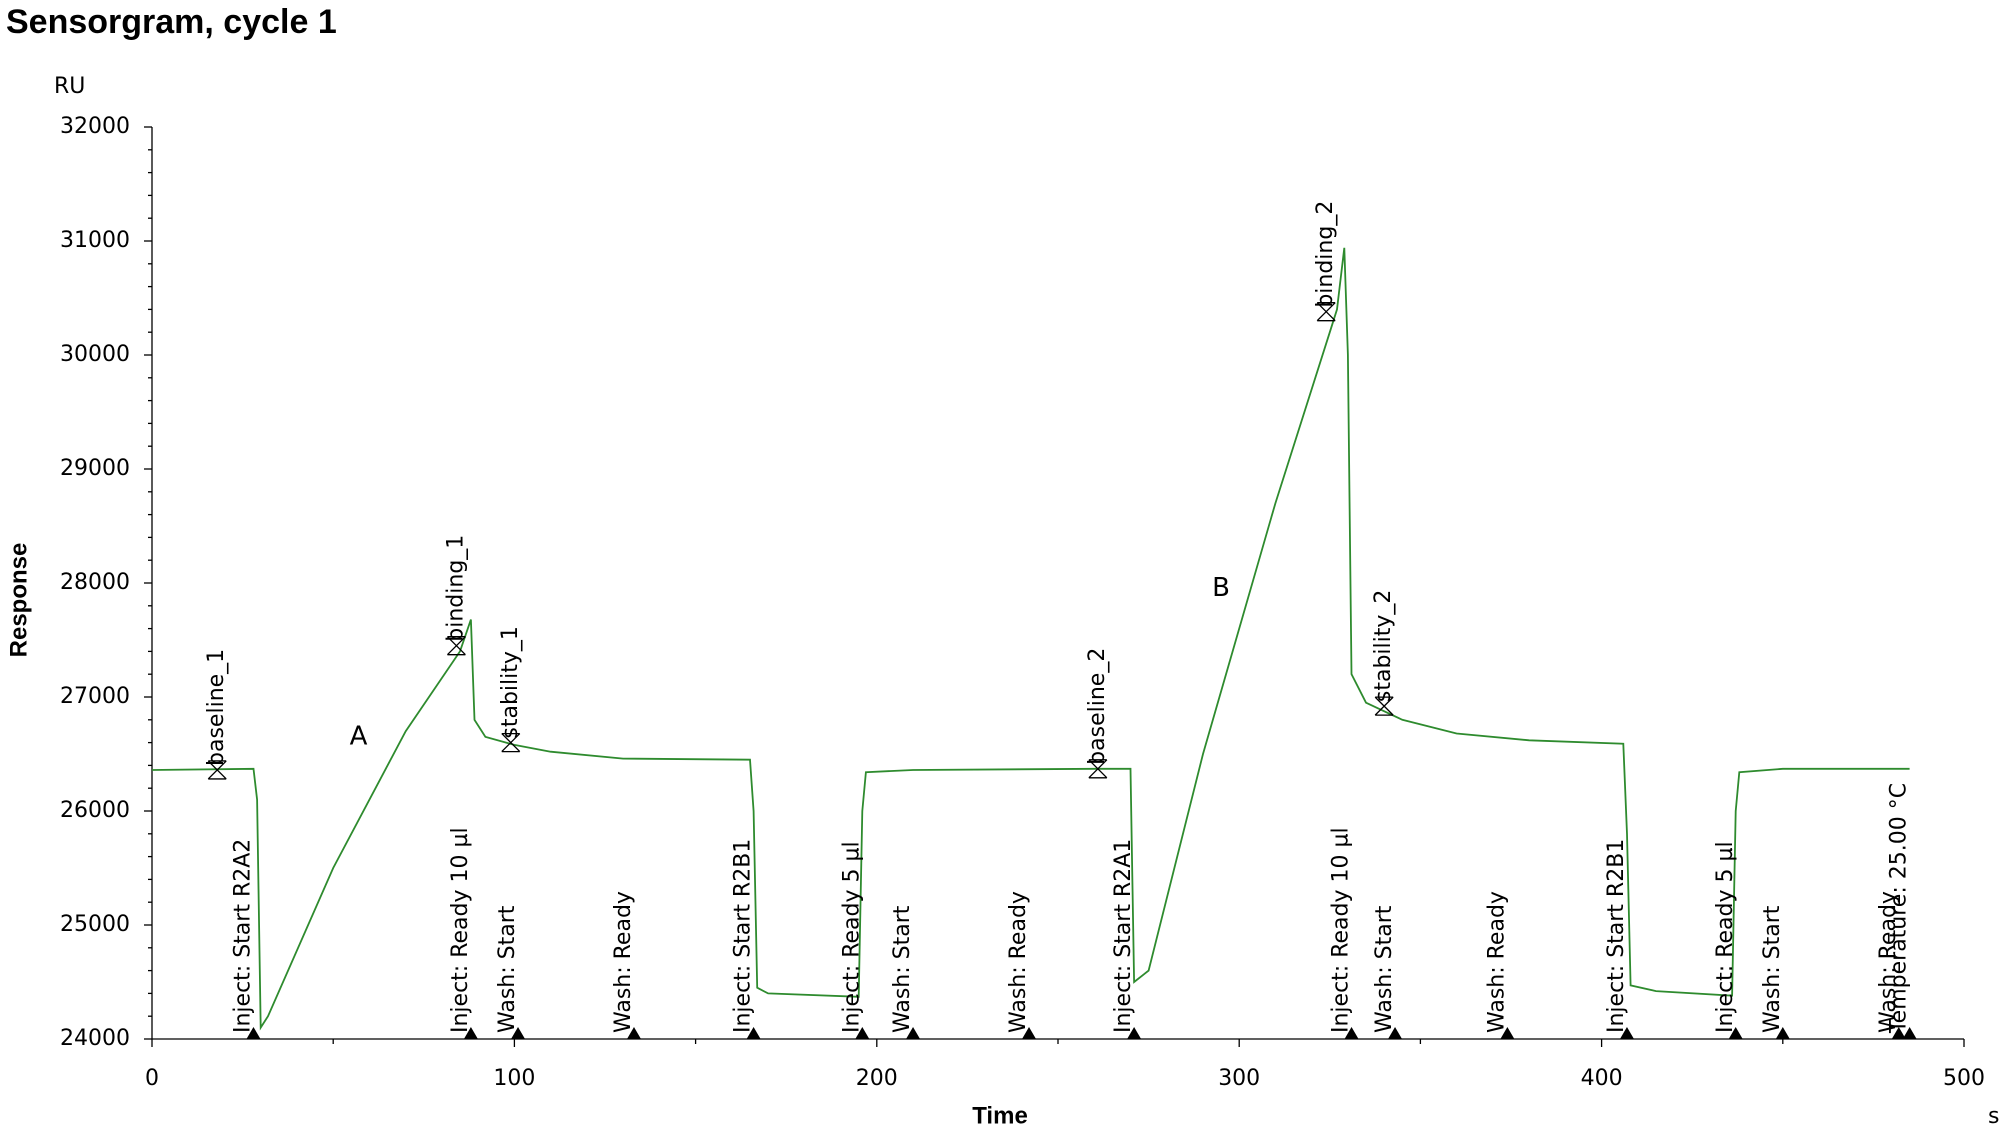  I want to click on report-label: binding_1, so click(455, 588).